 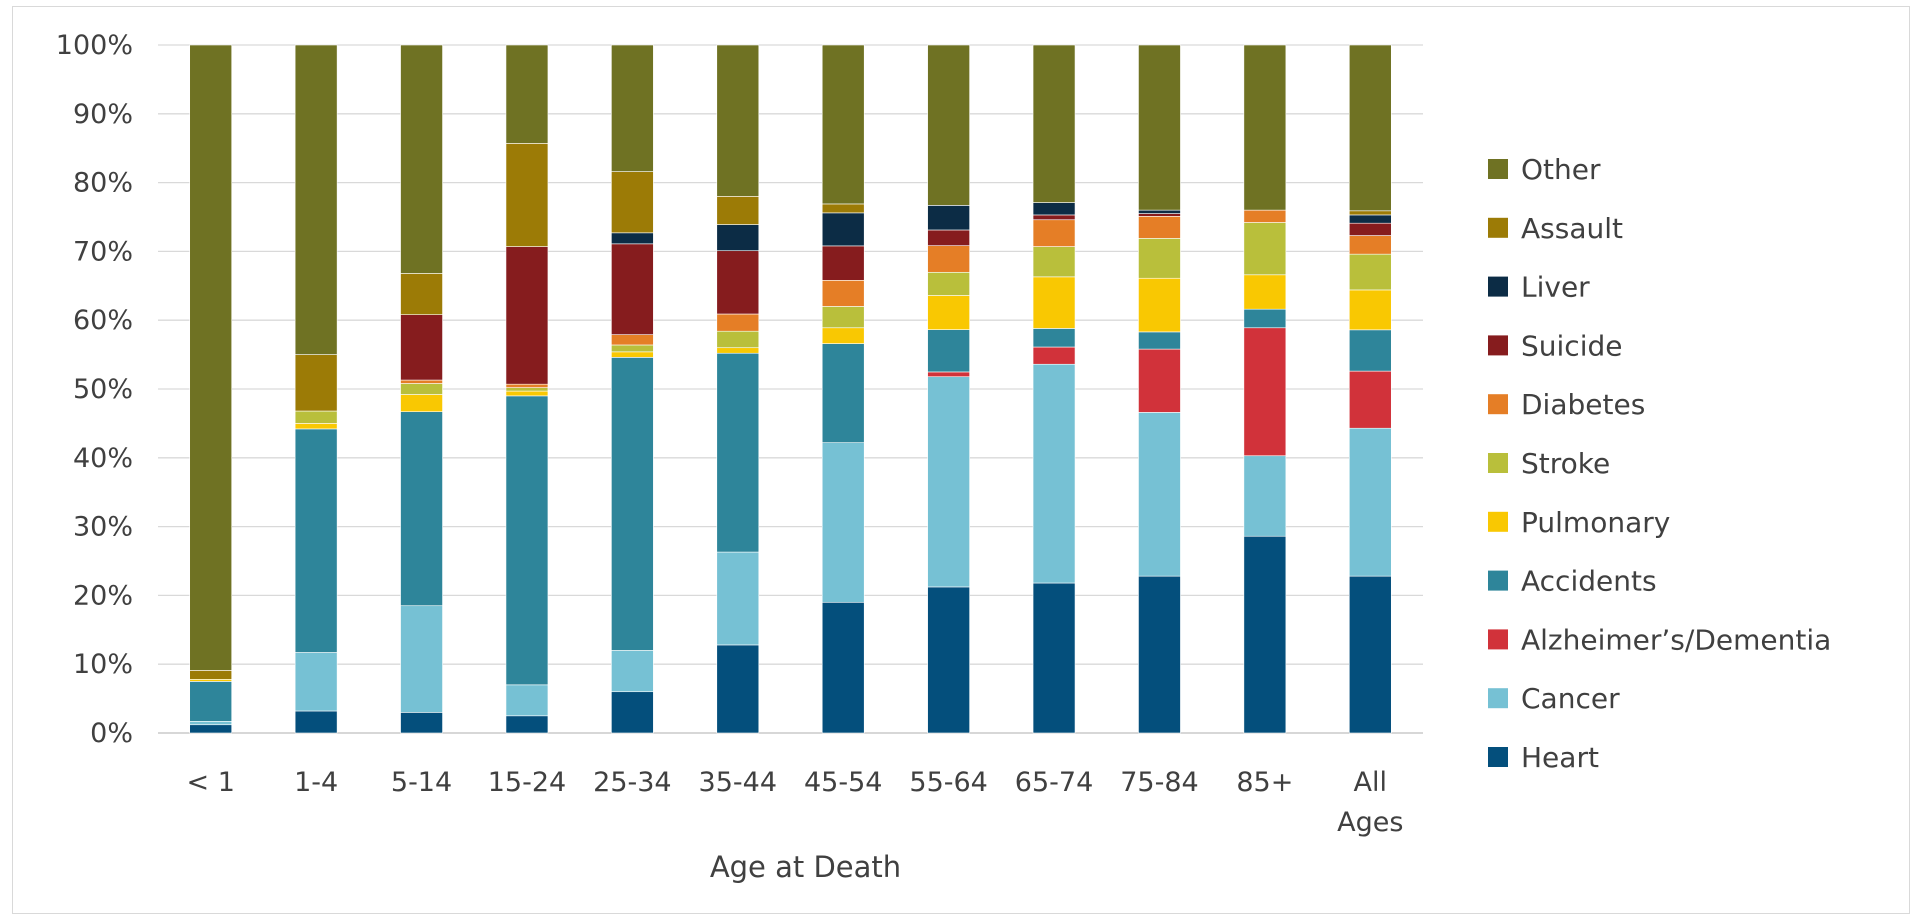 What do you see at coordinates (111, 733) in the screenshot?
I see `y-tick-label: 0%` at bounding box center [111, 733].